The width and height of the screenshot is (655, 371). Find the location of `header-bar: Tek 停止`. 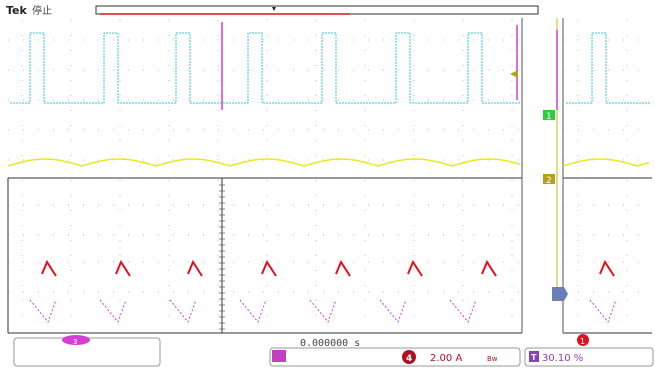

header-bar: Tek 停止 is located at coordinates (272, 10).